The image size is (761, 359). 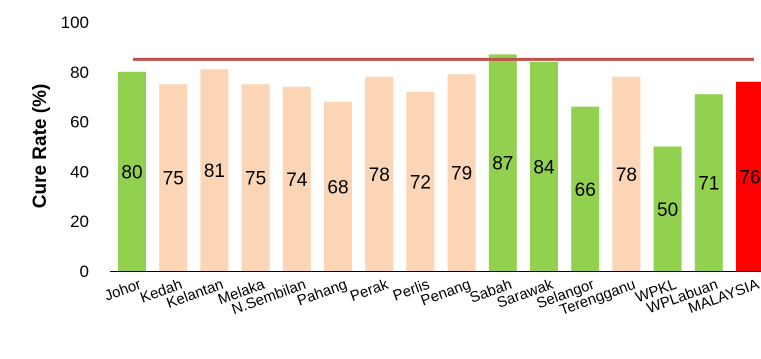 What do you see at coordinates (75, 147) in the screenshot?
I see `y-axis-ticks: 0 20 40 60 80 100` at bounding box center [75, 147].